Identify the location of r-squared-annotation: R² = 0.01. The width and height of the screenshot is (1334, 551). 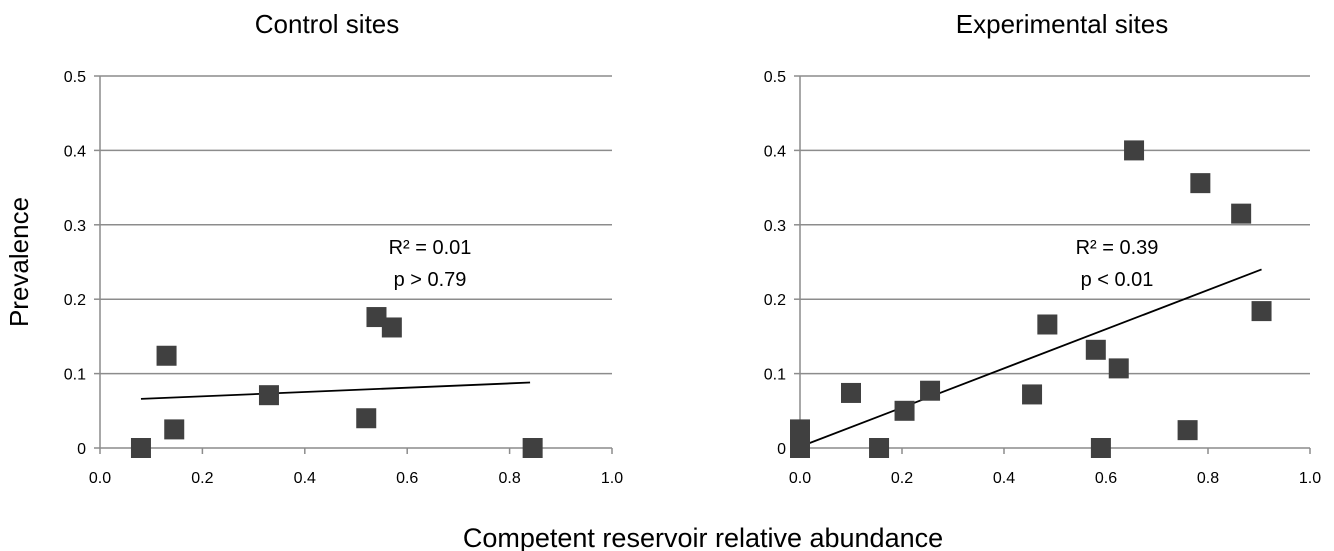
(430, 248).